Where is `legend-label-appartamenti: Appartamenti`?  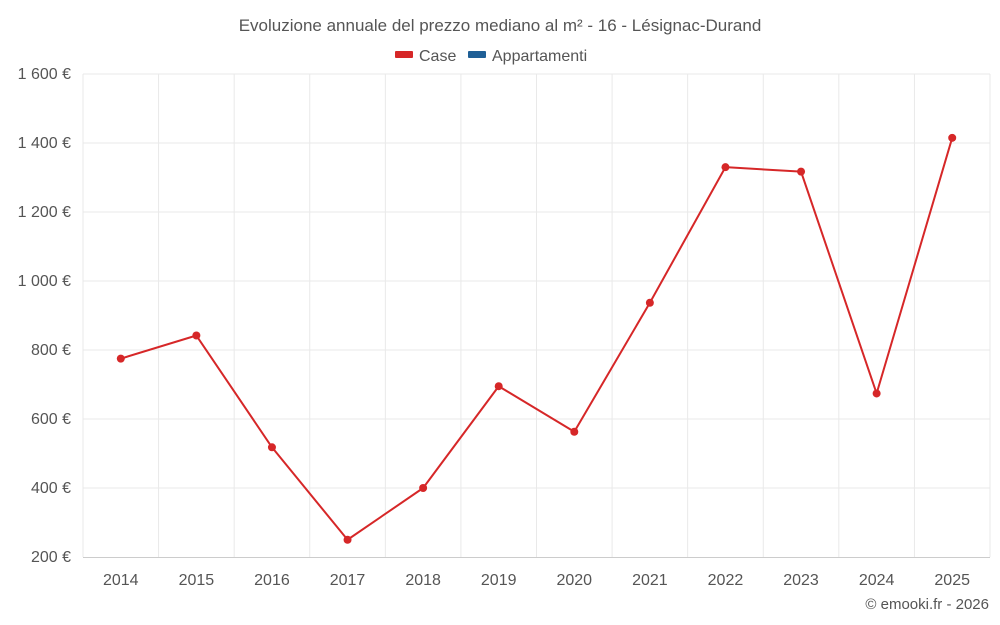 legend-label-appartamenti: Appartamenti is located at coordinates (539, 56).